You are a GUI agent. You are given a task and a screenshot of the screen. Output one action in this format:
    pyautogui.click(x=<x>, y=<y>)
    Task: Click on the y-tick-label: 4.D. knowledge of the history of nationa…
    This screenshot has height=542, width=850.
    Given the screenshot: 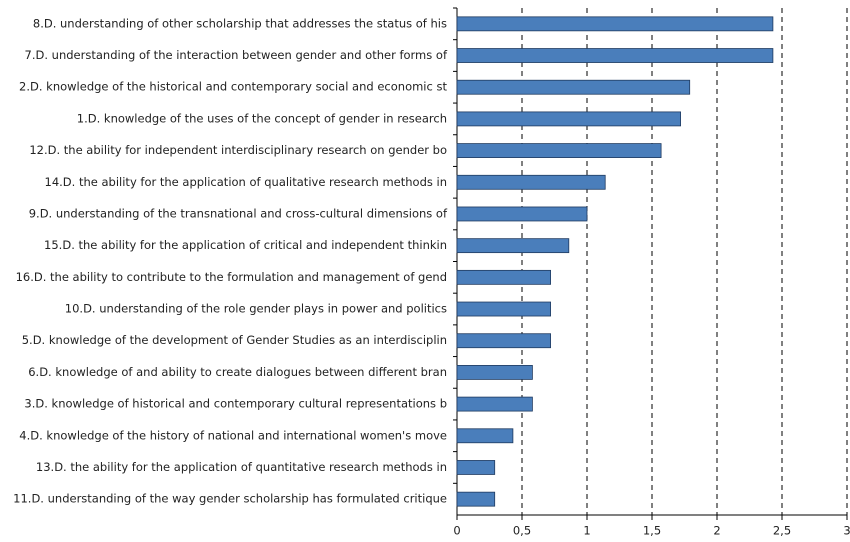 What is the action you would take?
    pyautogui.click(x=233, y=435)
    